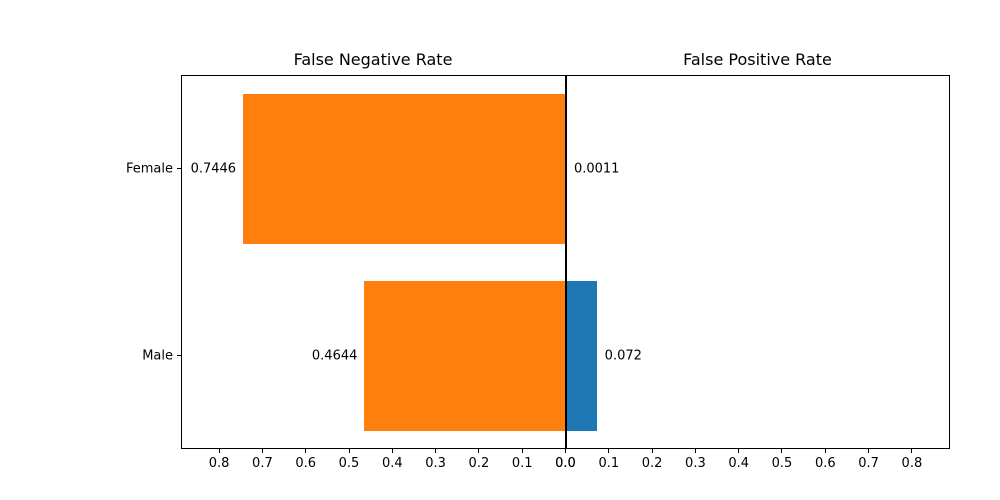 This screenshot has height=500, width=1000. Describe the element at coordinates (213, 168) in the screenshot. I see `value-label-fnr-female: 0.7446` at that location.